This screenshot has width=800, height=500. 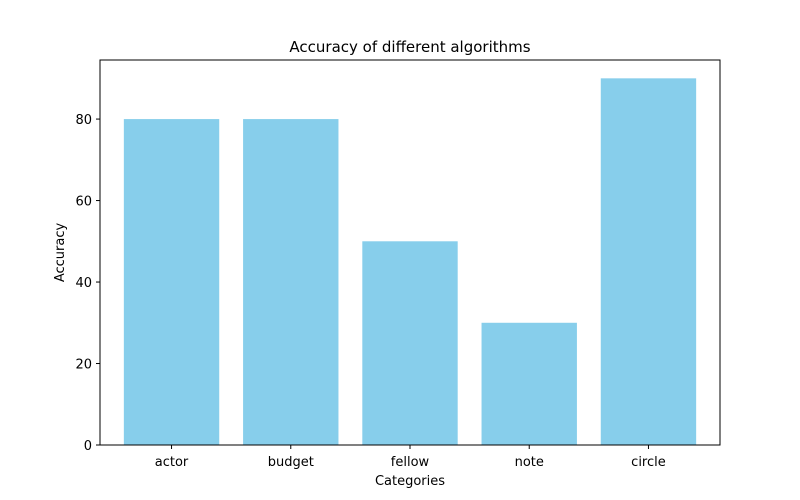 I want to click on y-tick-label: 0, so click(x=88, y=446).